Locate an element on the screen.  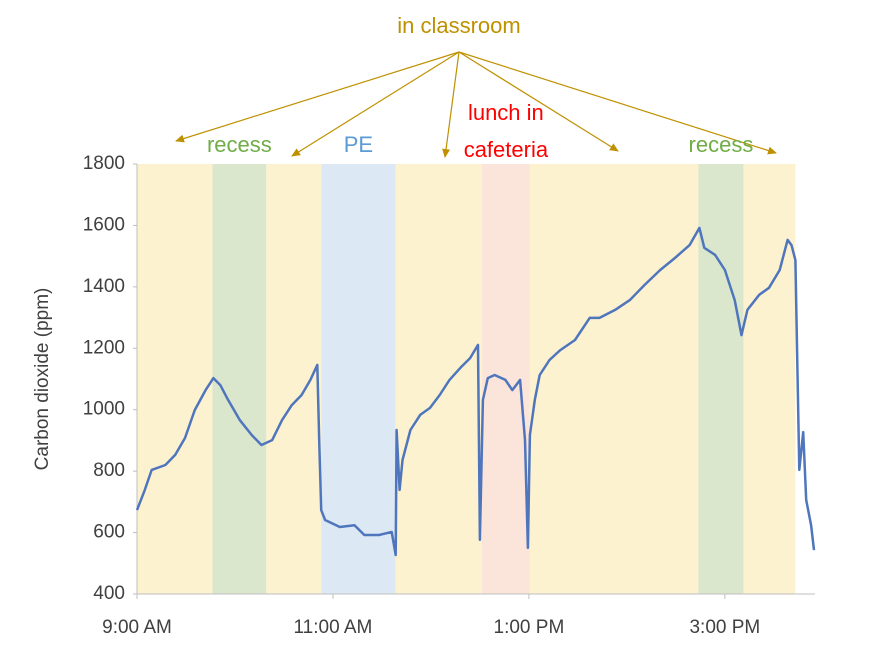
y-tick-label: 1200 is located at coordinates (104, 347).